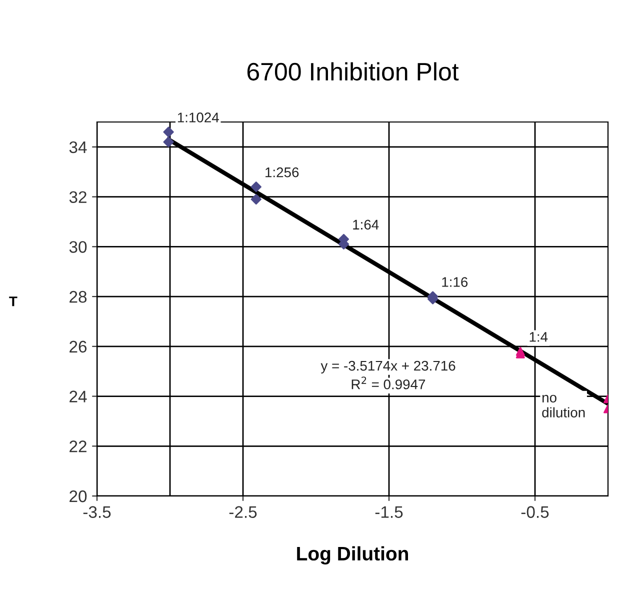 Image resolution: width=634 pixels, height=603 pixels. I want to click on y-tick-label: 28, so click(78, 296).